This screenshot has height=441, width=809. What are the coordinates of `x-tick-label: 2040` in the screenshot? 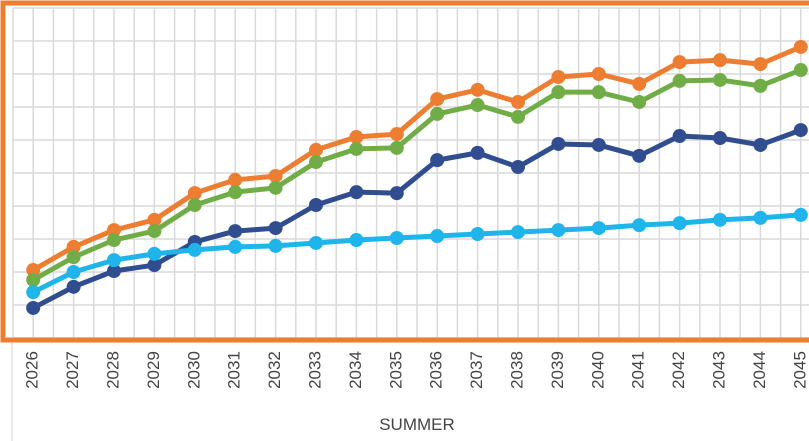 It's located at (597, 370).